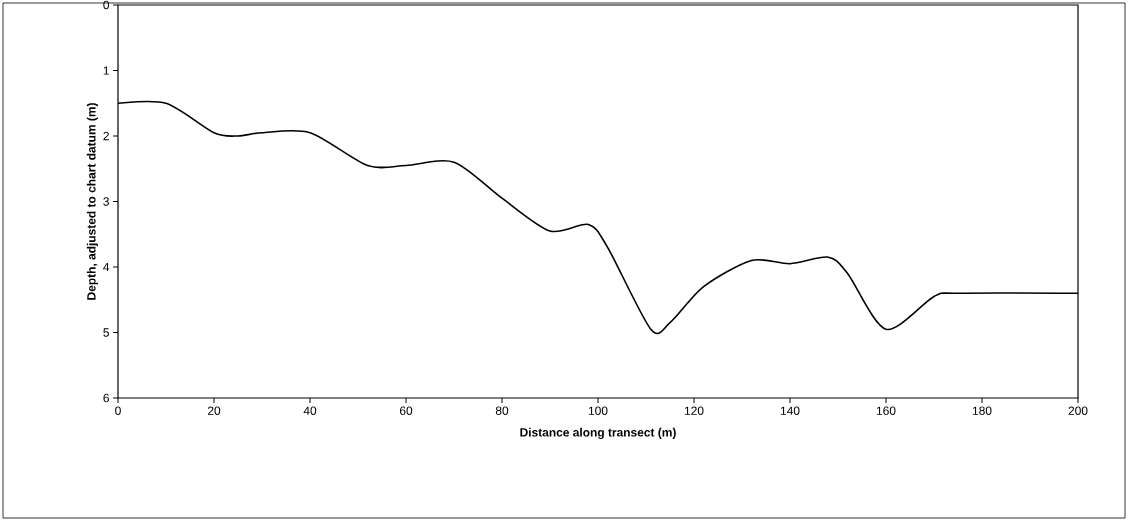 The width and height of the screenshot is (1128, 521). I want to click on y-tick-label: 1, so click(106, 70).